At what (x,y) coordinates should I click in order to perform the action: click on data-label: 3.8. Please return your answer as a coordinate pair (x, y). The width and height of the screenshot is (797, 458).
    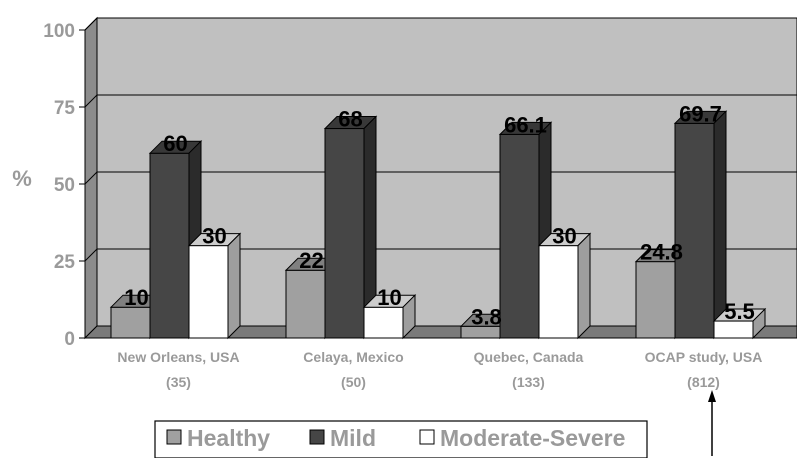
    Looking at the image, I should click on (486, 316).